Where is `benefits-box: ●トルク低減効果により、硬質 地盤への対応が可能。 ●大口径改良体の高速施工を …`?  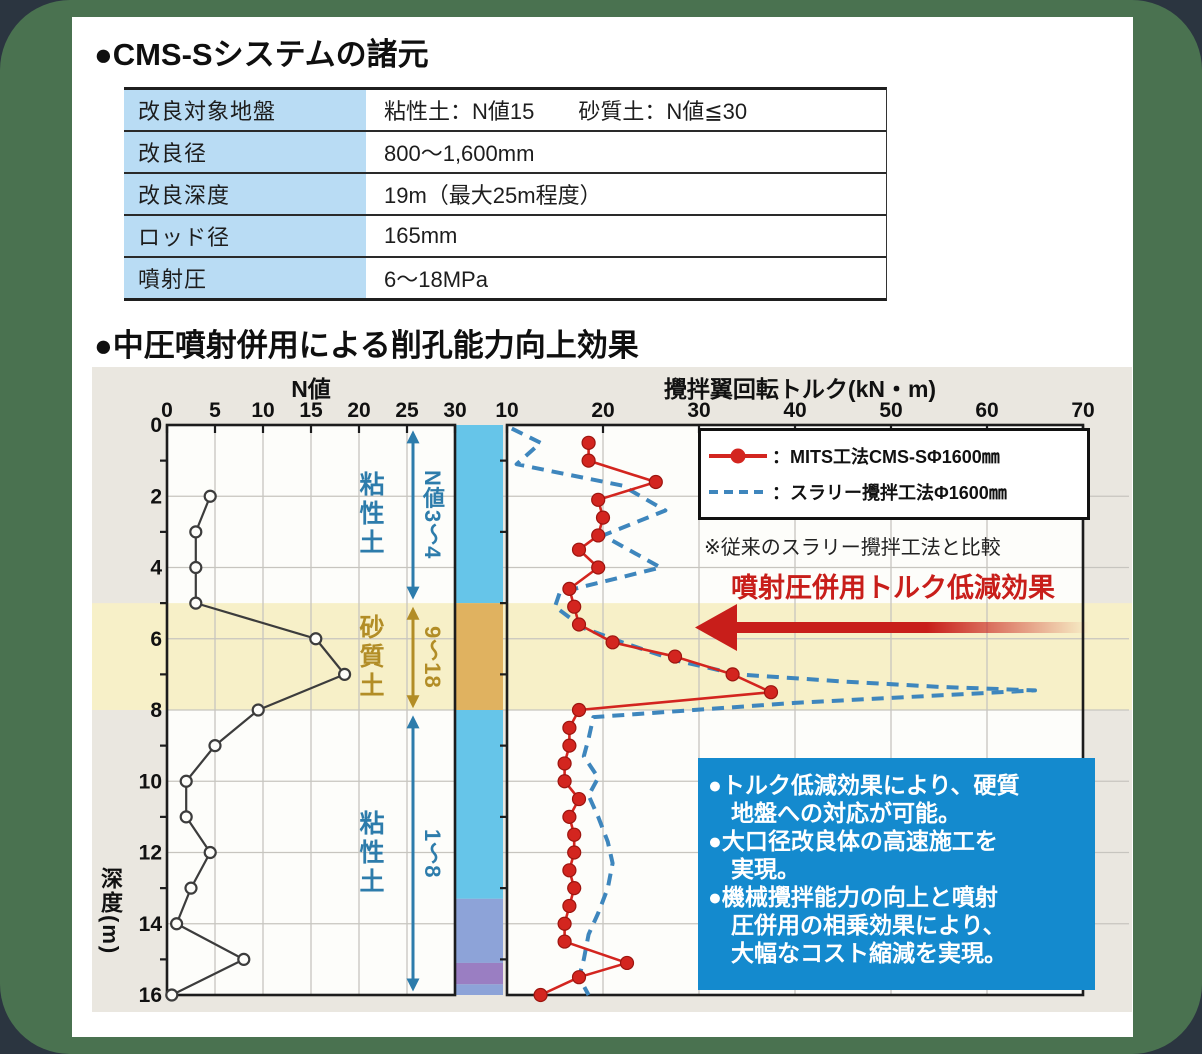
benefits-box: ●トルク低減効果により、硬質 地盤への対応が可能。 ●大口径改良体の高速施工を … is located at coordinates (896, 874).